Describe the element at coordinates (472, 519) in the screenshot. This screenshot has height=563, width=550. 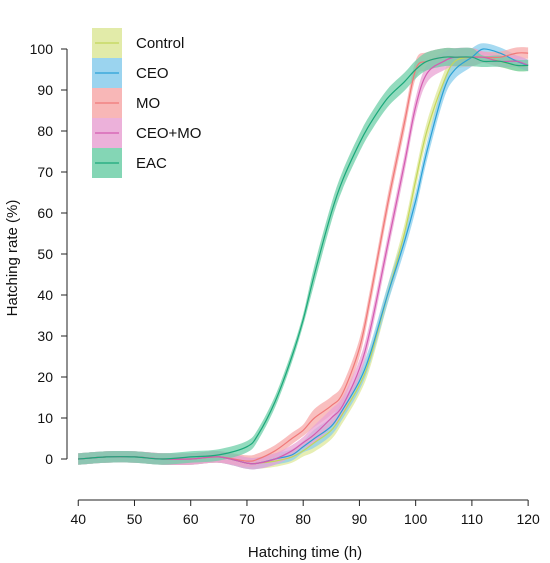
I see `x-tick-label-110: 110` at that location.